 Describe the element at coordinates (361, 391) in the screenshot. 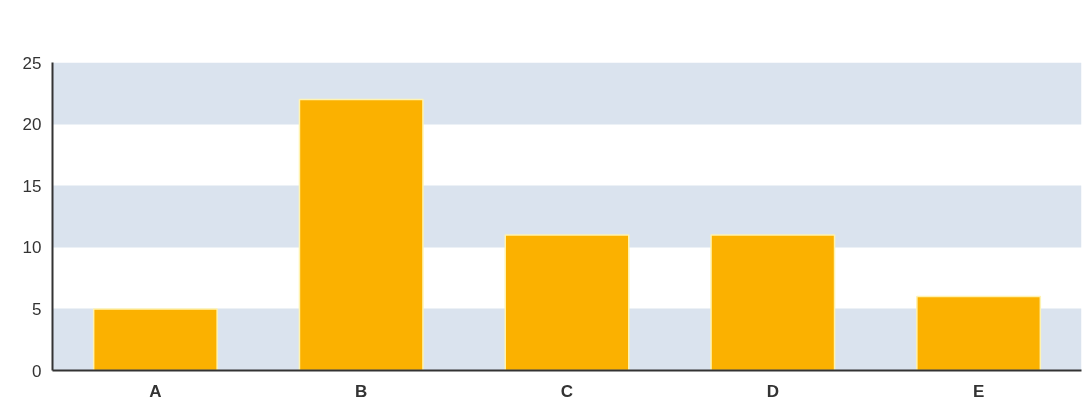

I see `x-tick-label: B` at that location.